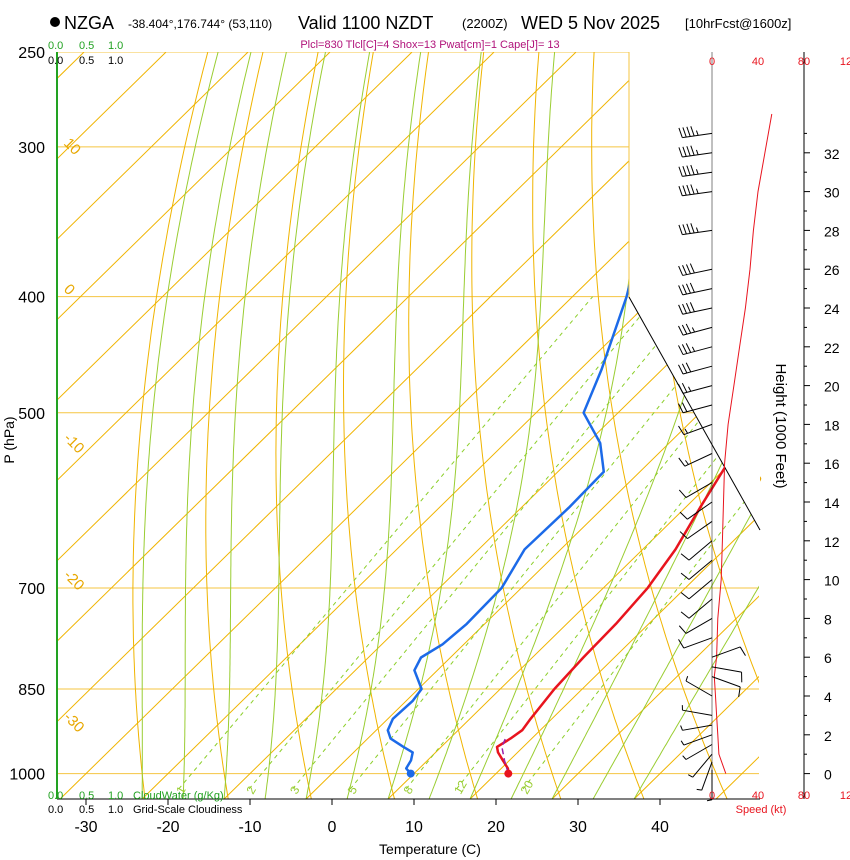  I want to click on pressure-tick-label: 250, so click(31, 53).